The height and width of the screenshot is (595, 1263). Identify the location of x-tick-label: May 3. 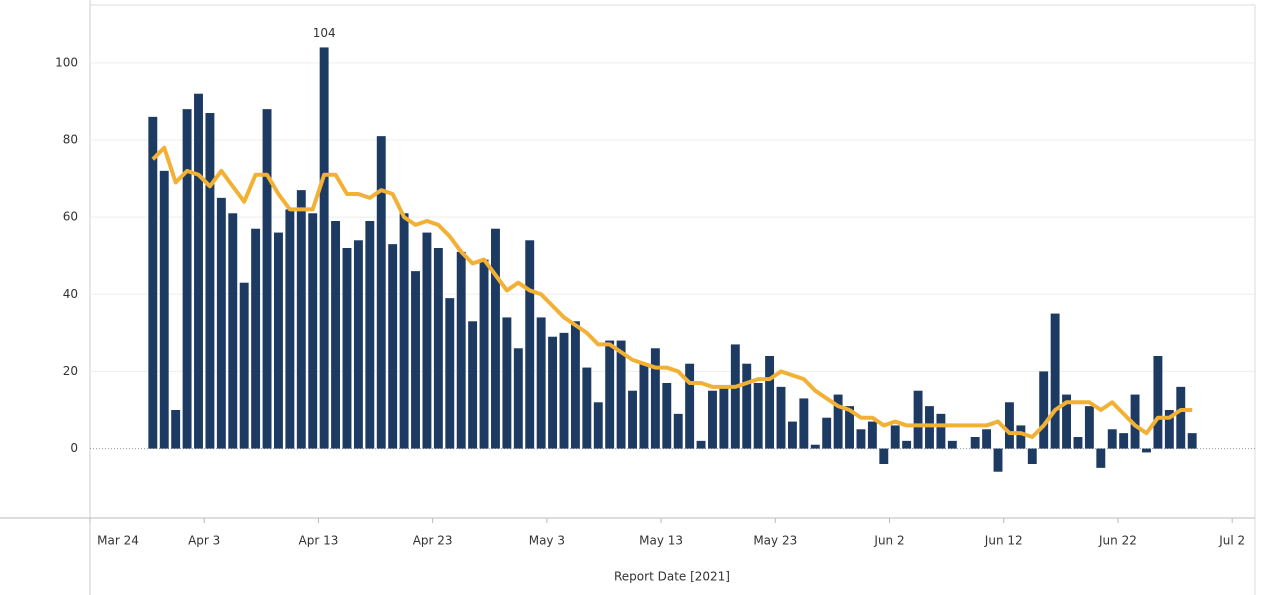
(547, 541).